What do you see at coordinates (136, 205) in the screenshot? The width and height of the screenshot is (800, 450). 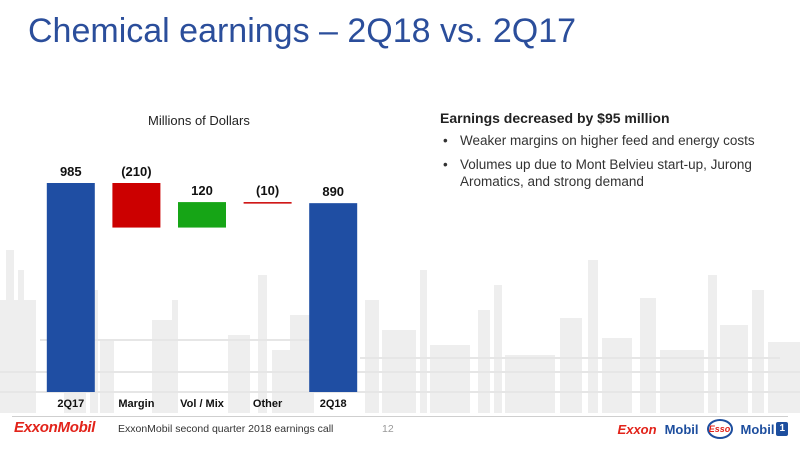 I see `bar-margin` at bounding box center [136, 205].